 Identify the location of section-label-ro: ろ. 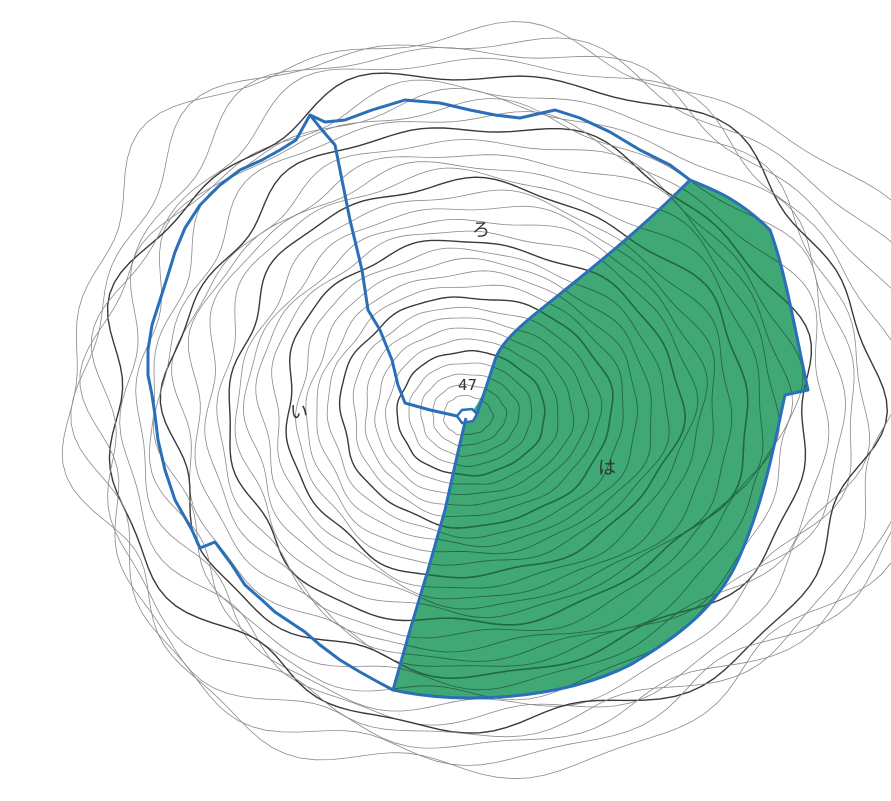
(481, 230).